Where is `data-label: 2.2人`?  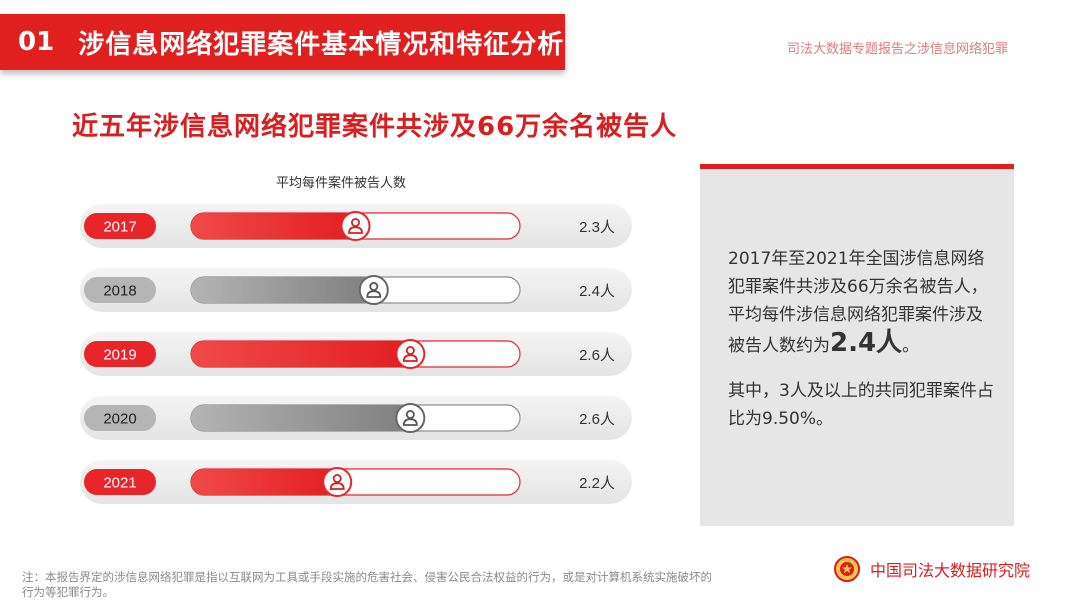 data-label: 2.2人 is located at coordinates (597, 483).